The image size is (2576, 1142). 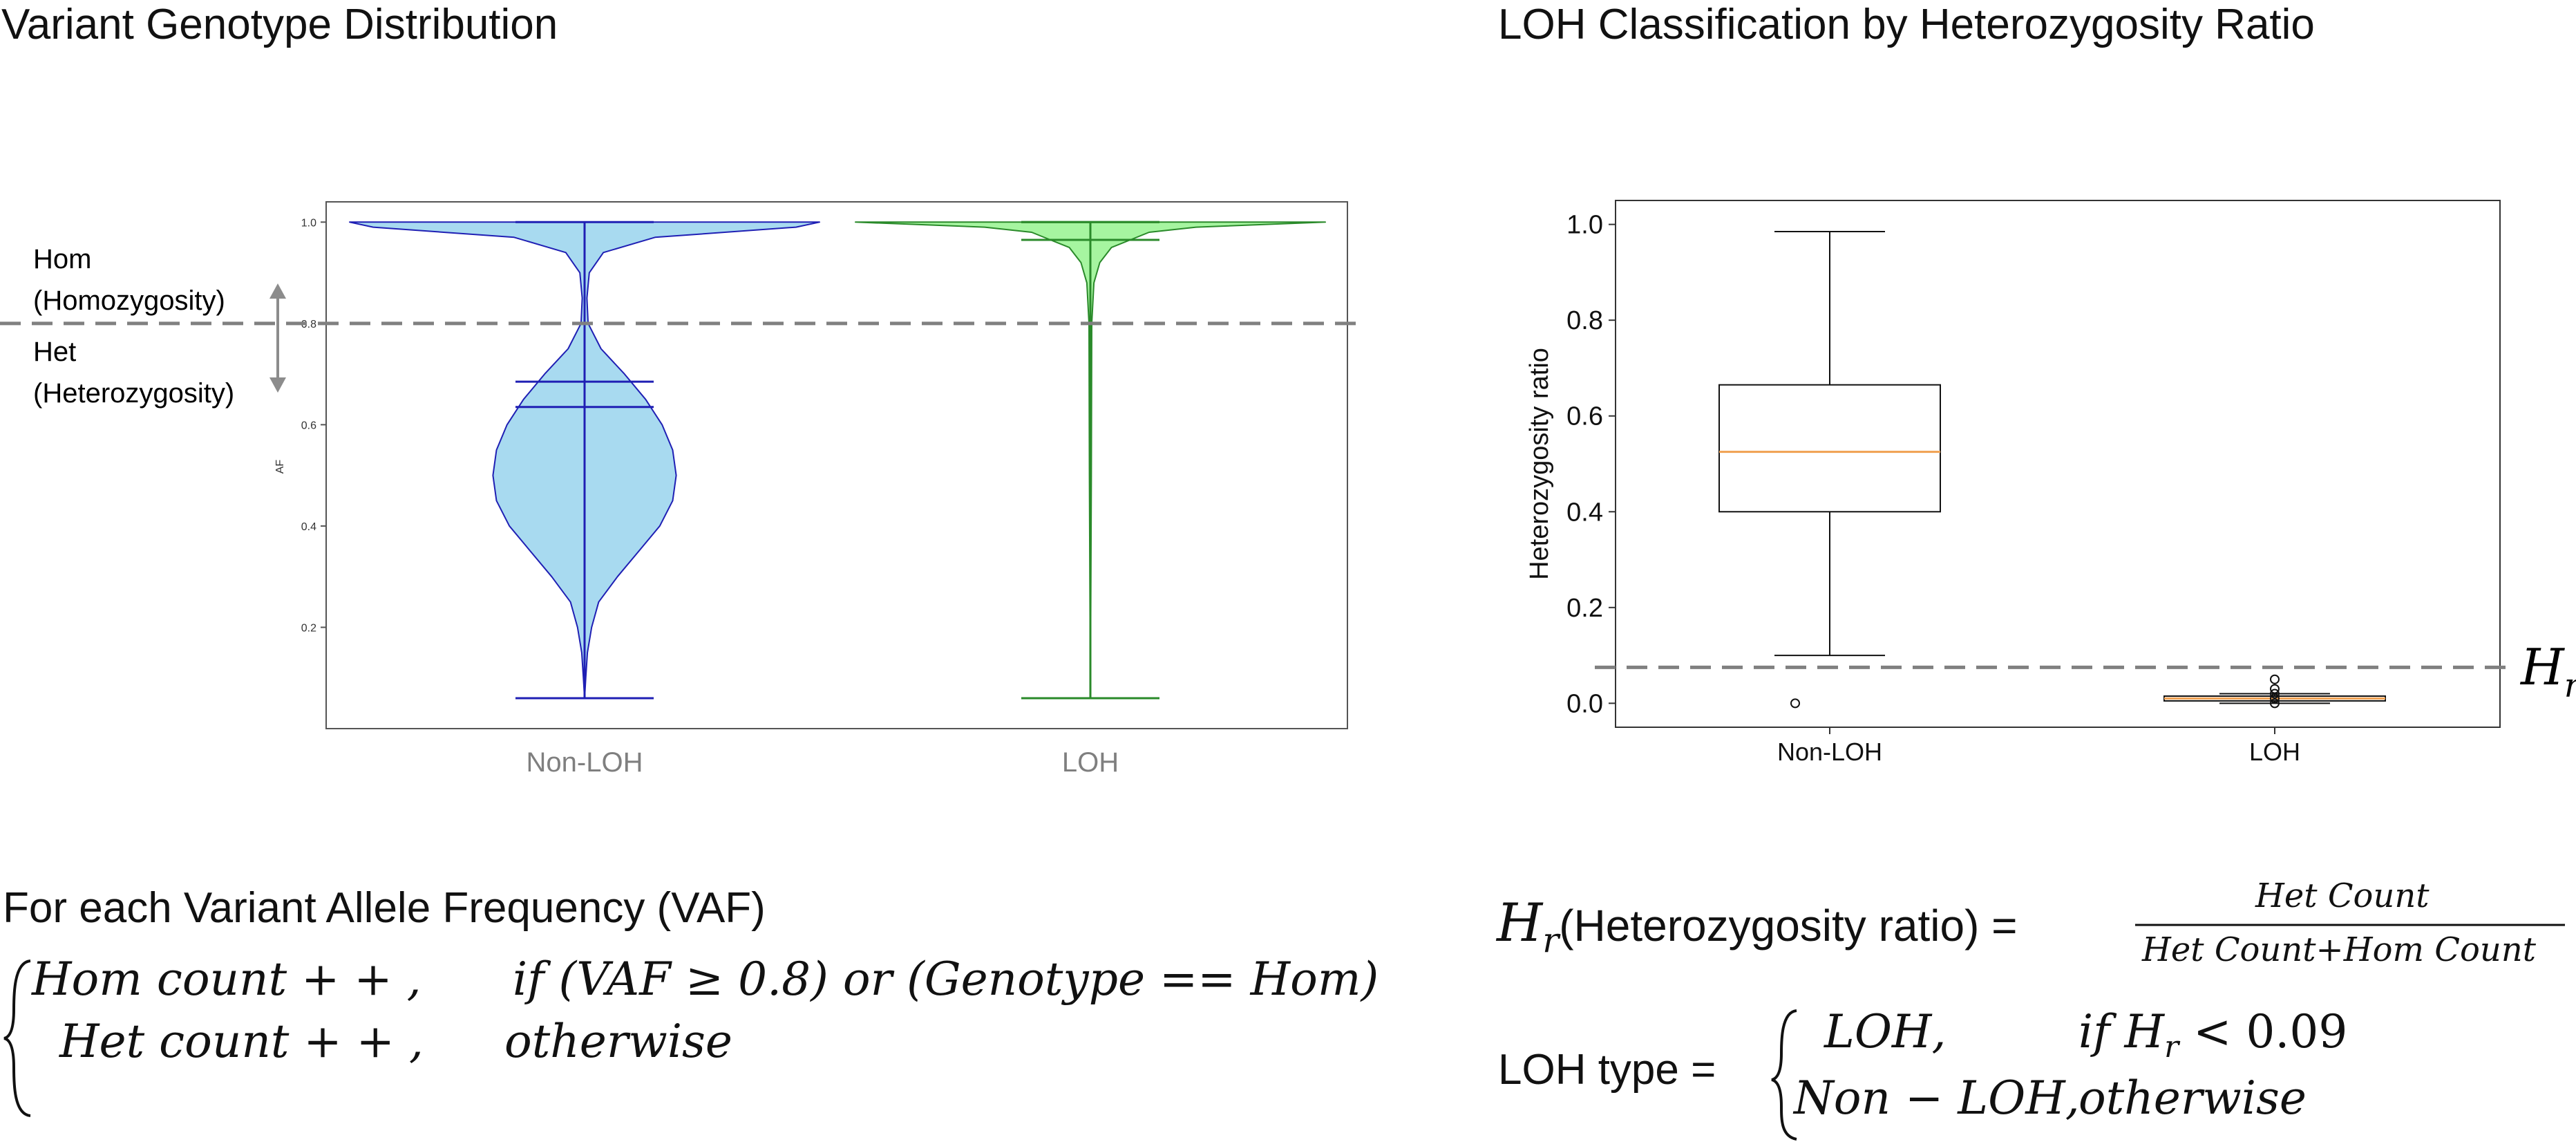 What do you see at coordinates (2121, 1031) in the screenshot?
I see `loh-cond-text: if H` at bounding box center [2121, 1031].